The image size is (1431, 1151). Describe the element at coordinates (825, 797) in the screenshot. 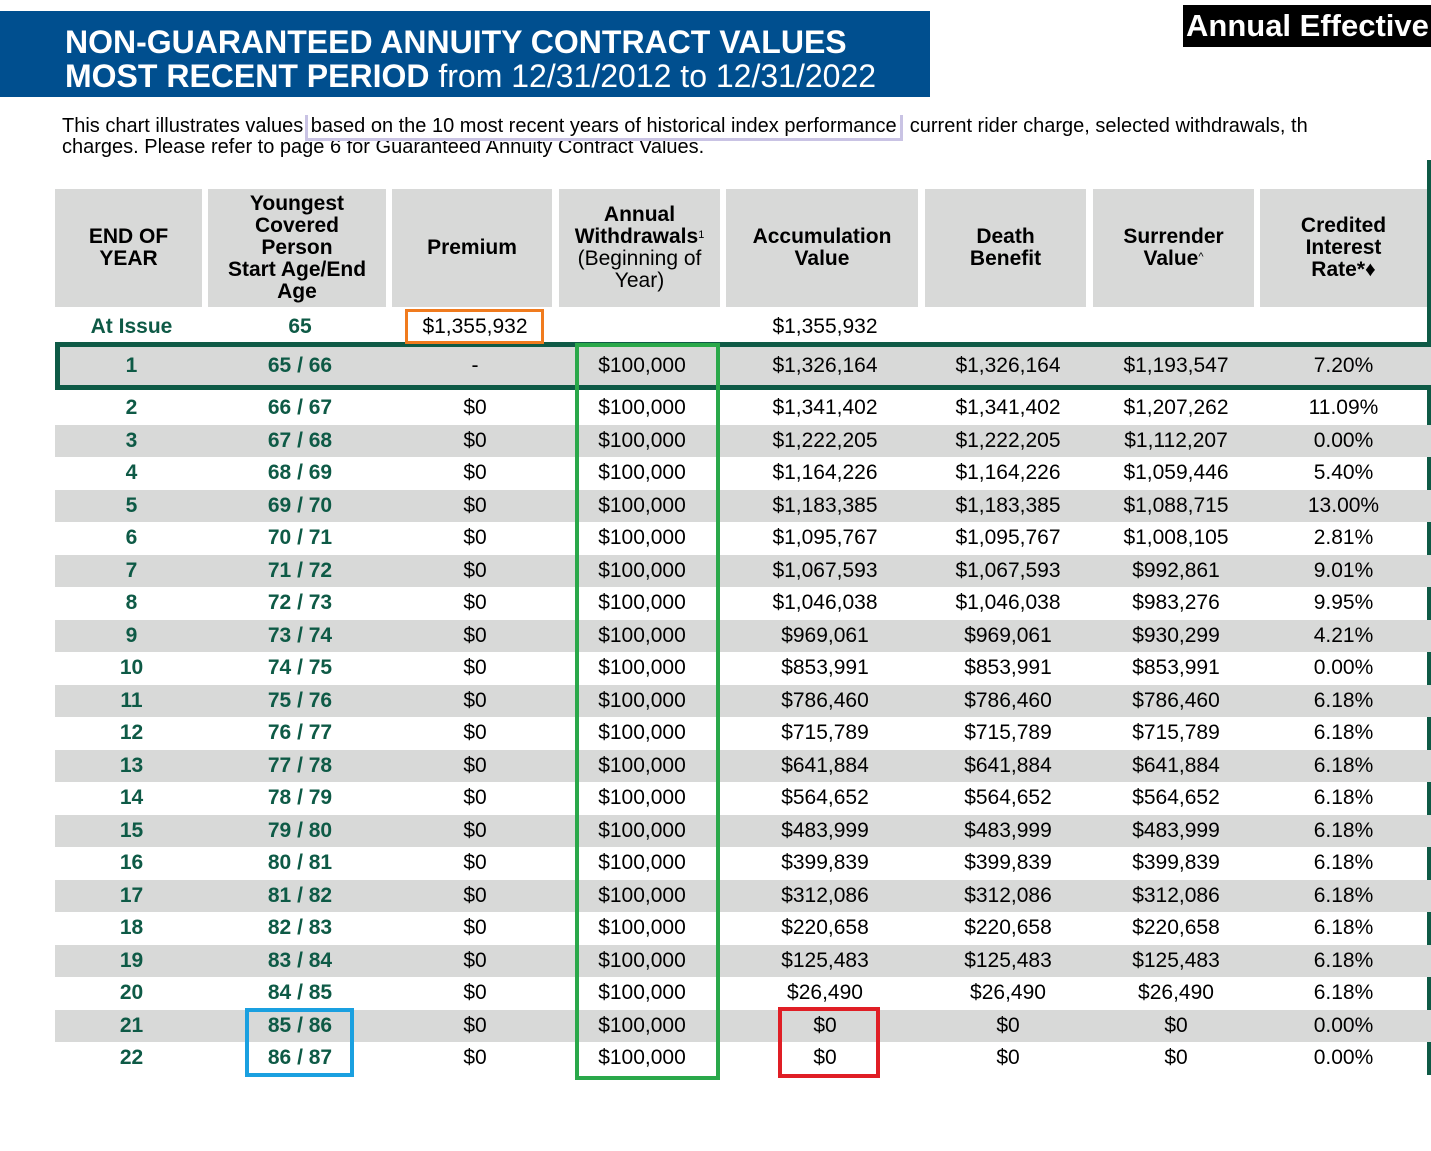

I see `cell-accumulation: $564,652` at that location.